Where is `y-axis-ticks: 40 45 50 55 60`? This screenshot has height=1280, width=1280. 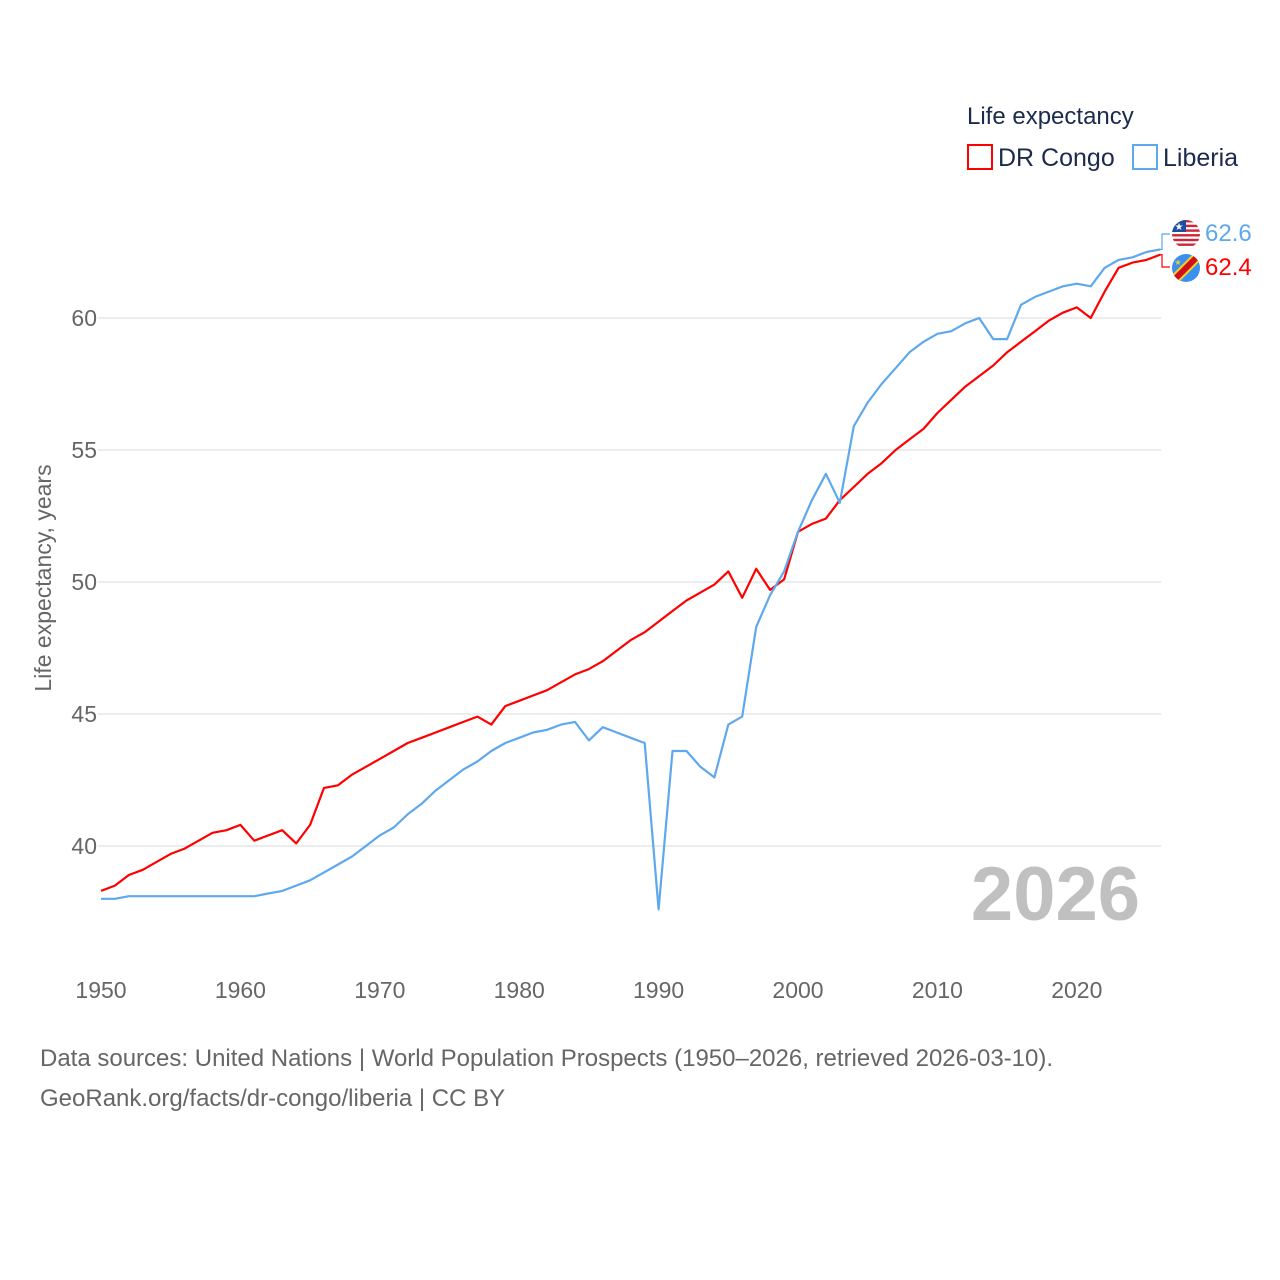
y-axis-ticks: 40 45 50 55 60 is located at coordinates (84, 582).